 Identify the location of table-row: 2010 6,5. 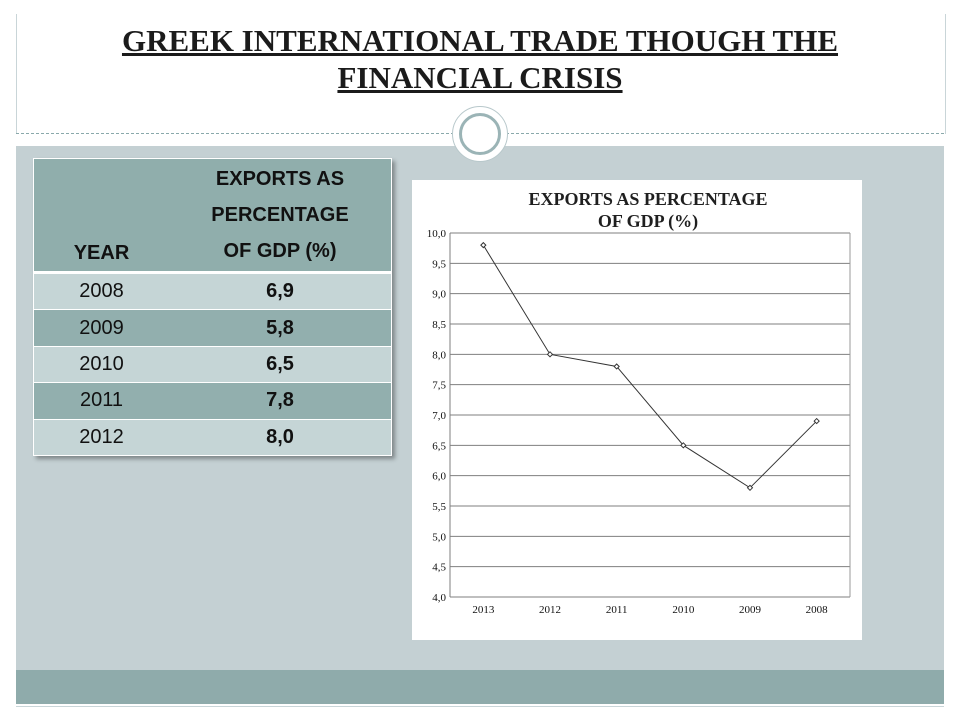
(212, 364).